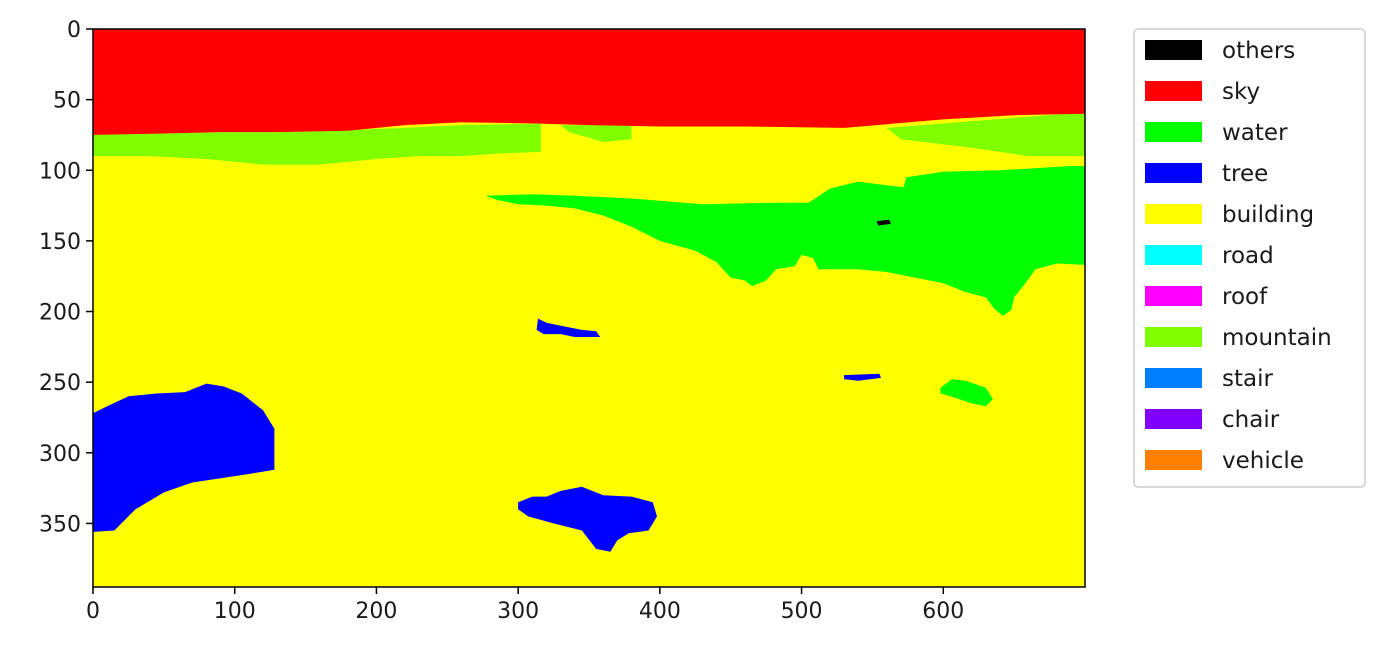 This screenshot has width=1386, height=655. I want to click on x-axis: 0 100 200 300 400 500 600, so click(525, 605).